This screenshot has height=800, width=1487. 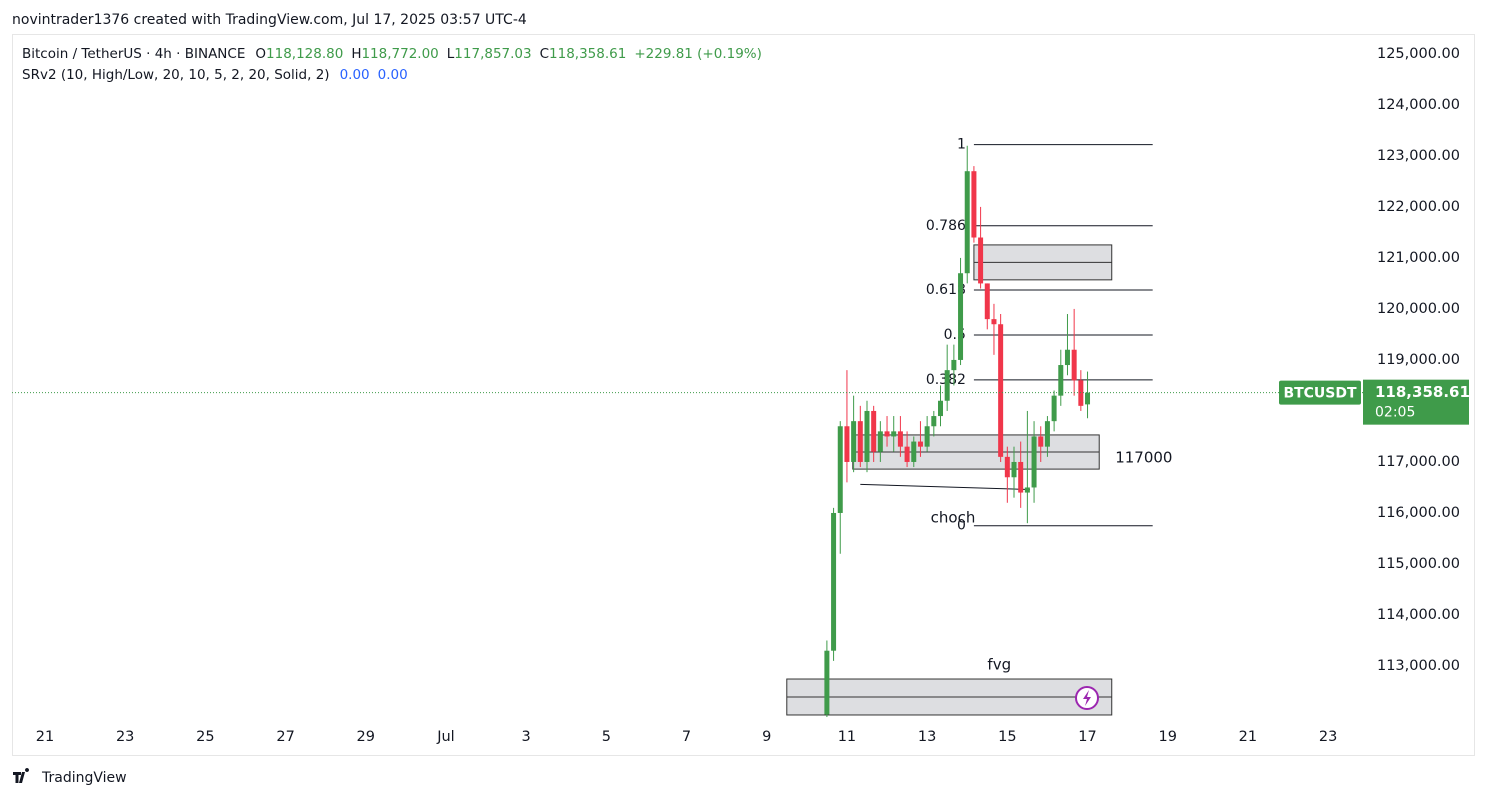 I want to click on logo-icon, so click(x=21, y=775).